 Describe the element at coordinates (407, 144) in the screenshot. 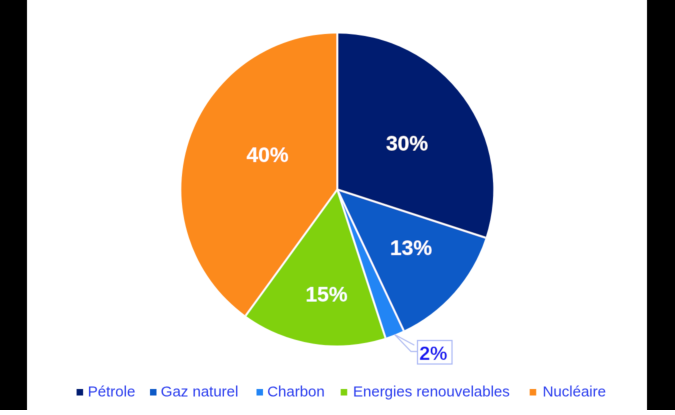

I see `svg-text: 30%` at that location.